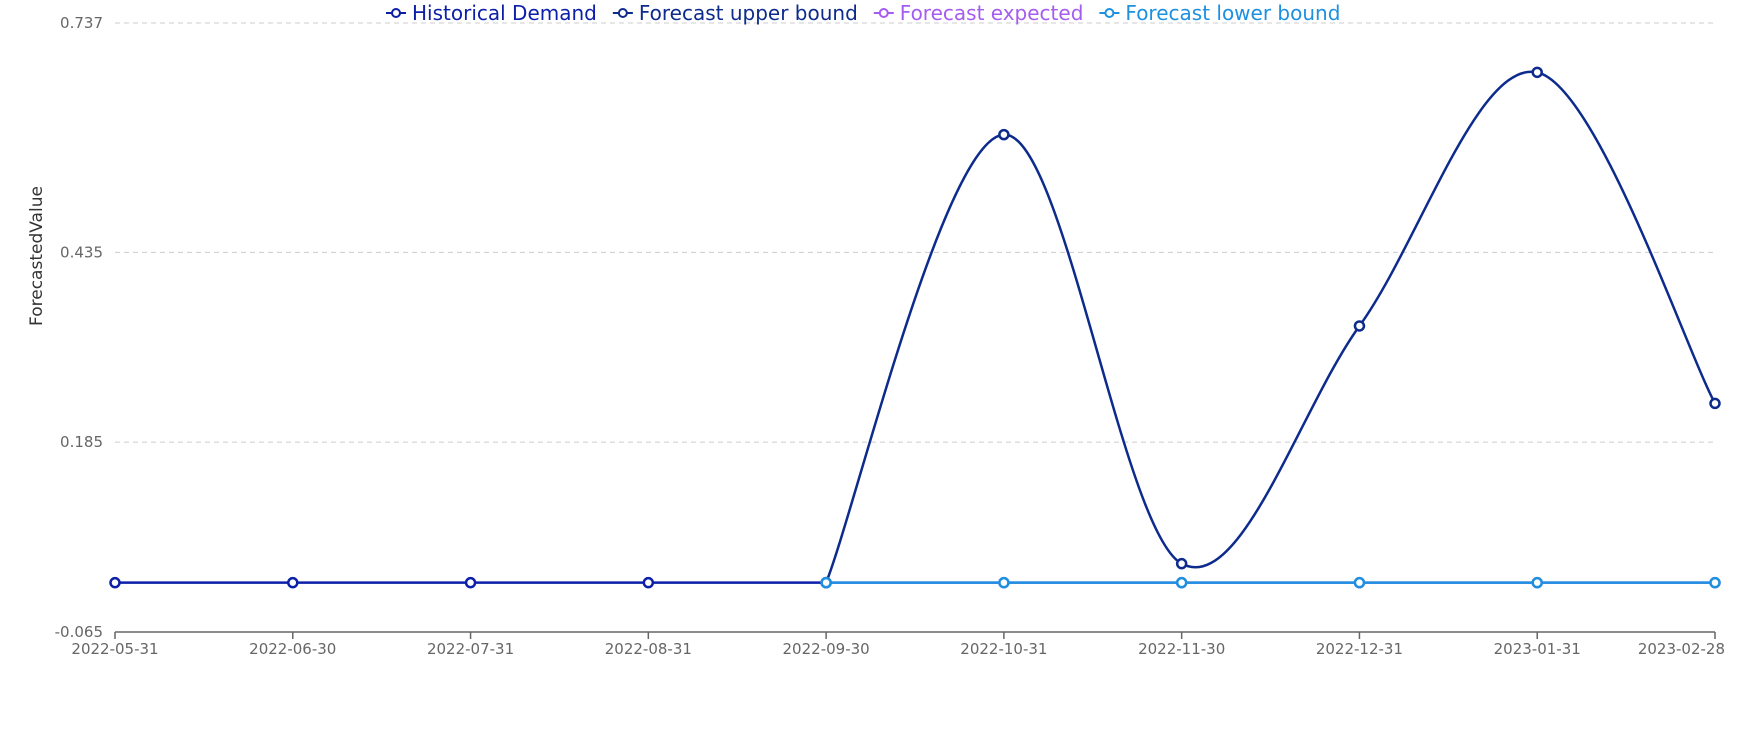 The image size is (1740, 736). What do you see at coordinates (1181, 649) in the screenshot?
I see `x-tick-label: 2022-11-30` at bounding box center [1181, 649].